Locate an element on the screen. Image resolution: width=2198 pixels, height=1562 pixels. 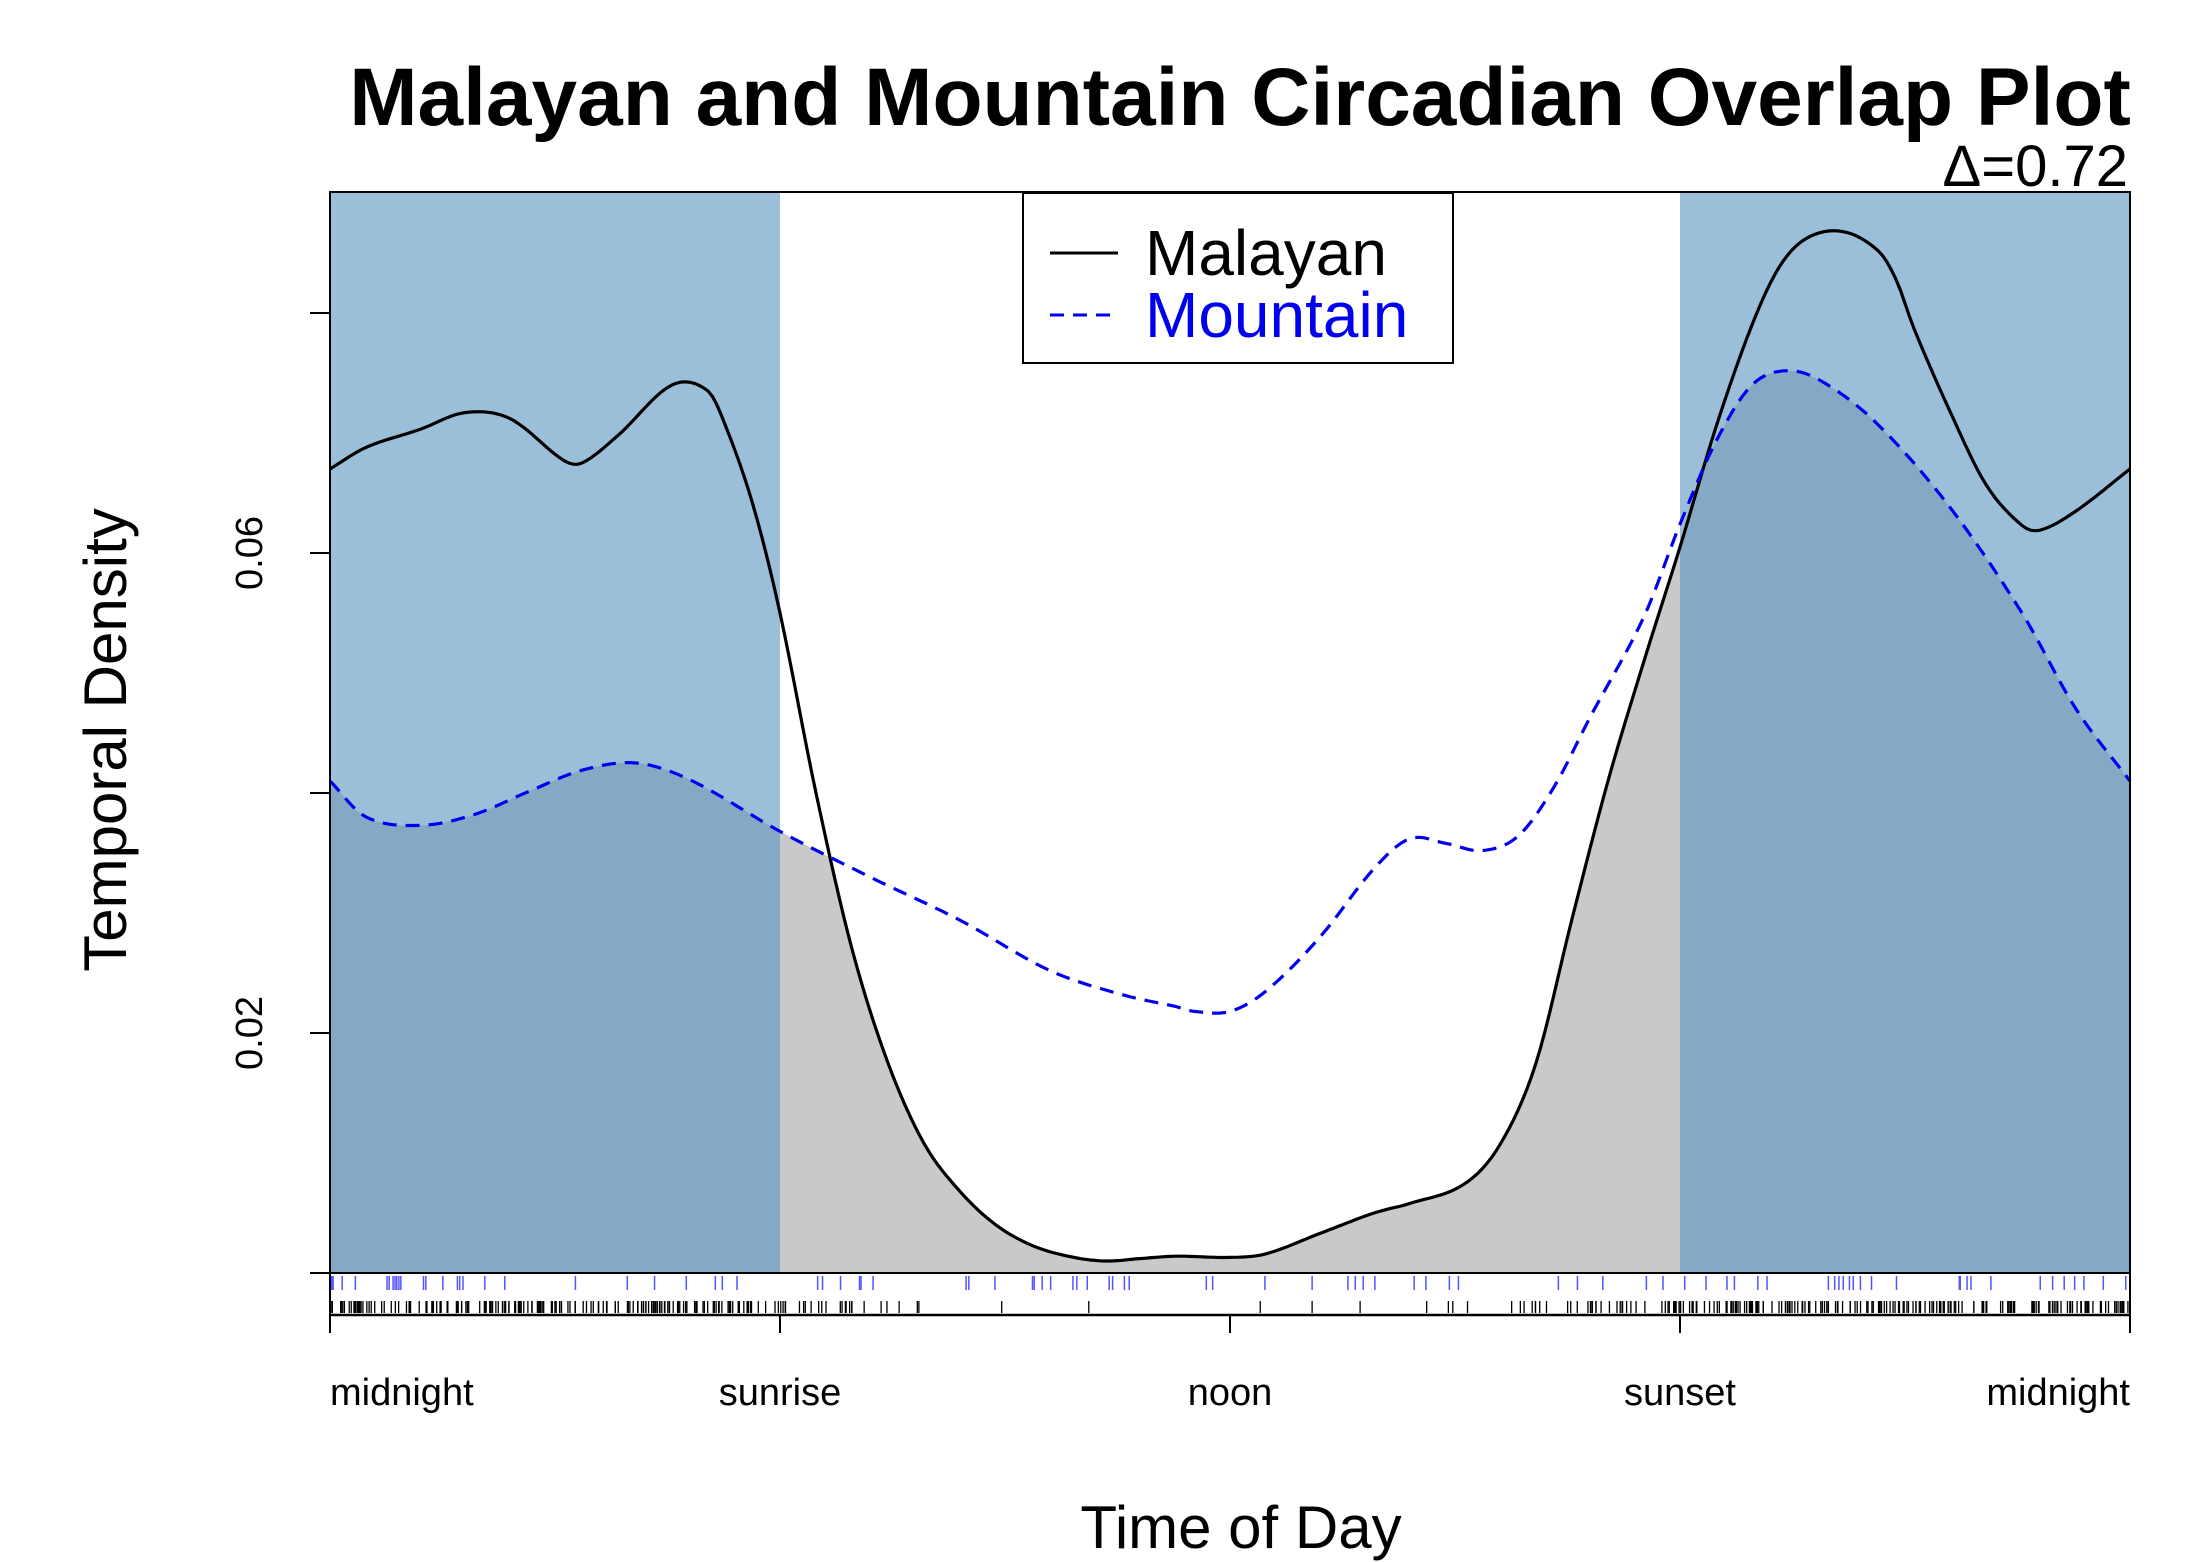
overlap-area-night-morning is located at coordinates (555, 1017).